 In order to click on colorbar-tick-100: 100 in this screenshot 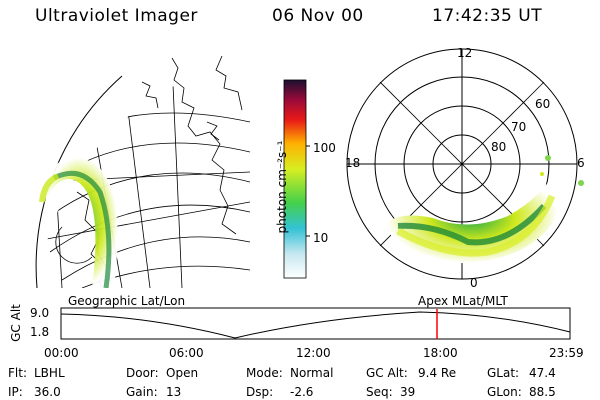, I will do `click(324, 148)`.